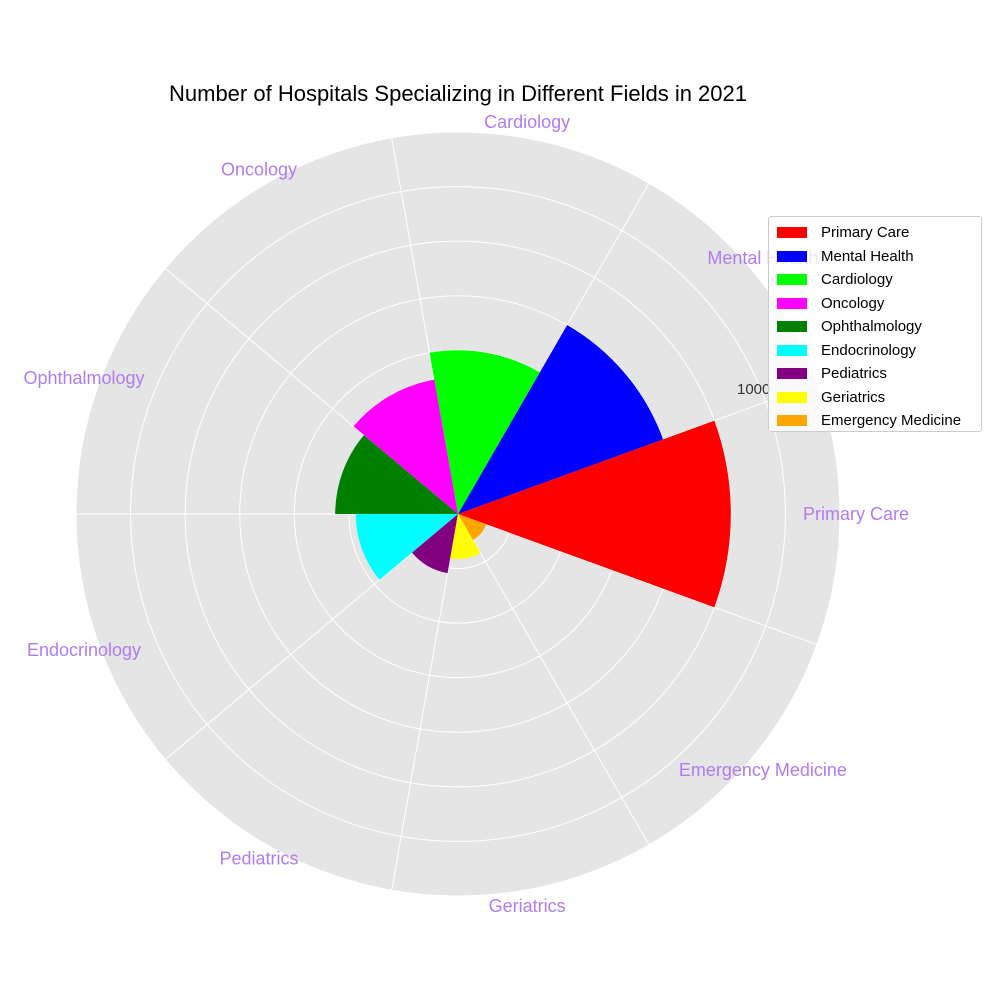 Image resolution: width=1000 pixels, height=1000 pixels. What do you see at coordinates (853, 397) in the screenshot?
I see `legend-label: Geriatrics` at bounding box center [853, 397].